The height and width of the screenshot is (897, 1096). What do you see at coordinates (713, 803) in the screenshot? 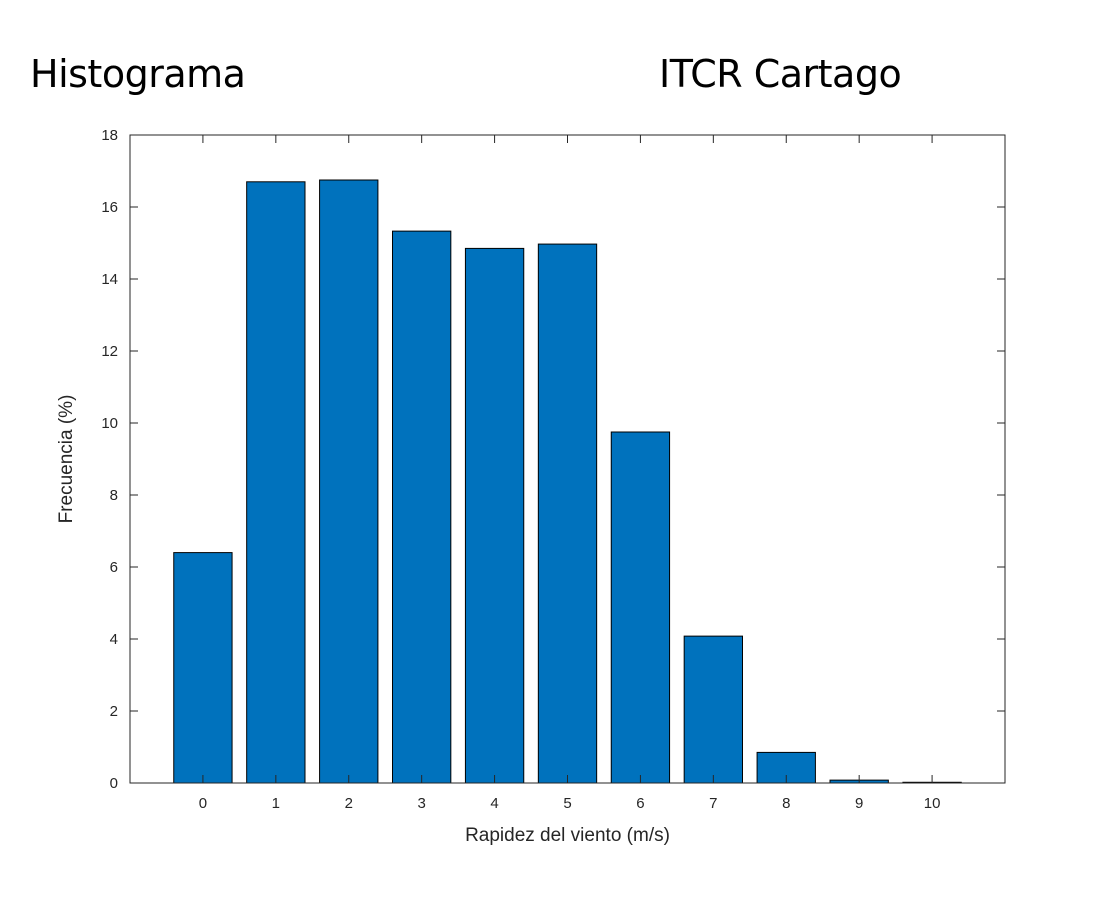
I see `x-tick-label: 7` at bounding box center [713, 803].